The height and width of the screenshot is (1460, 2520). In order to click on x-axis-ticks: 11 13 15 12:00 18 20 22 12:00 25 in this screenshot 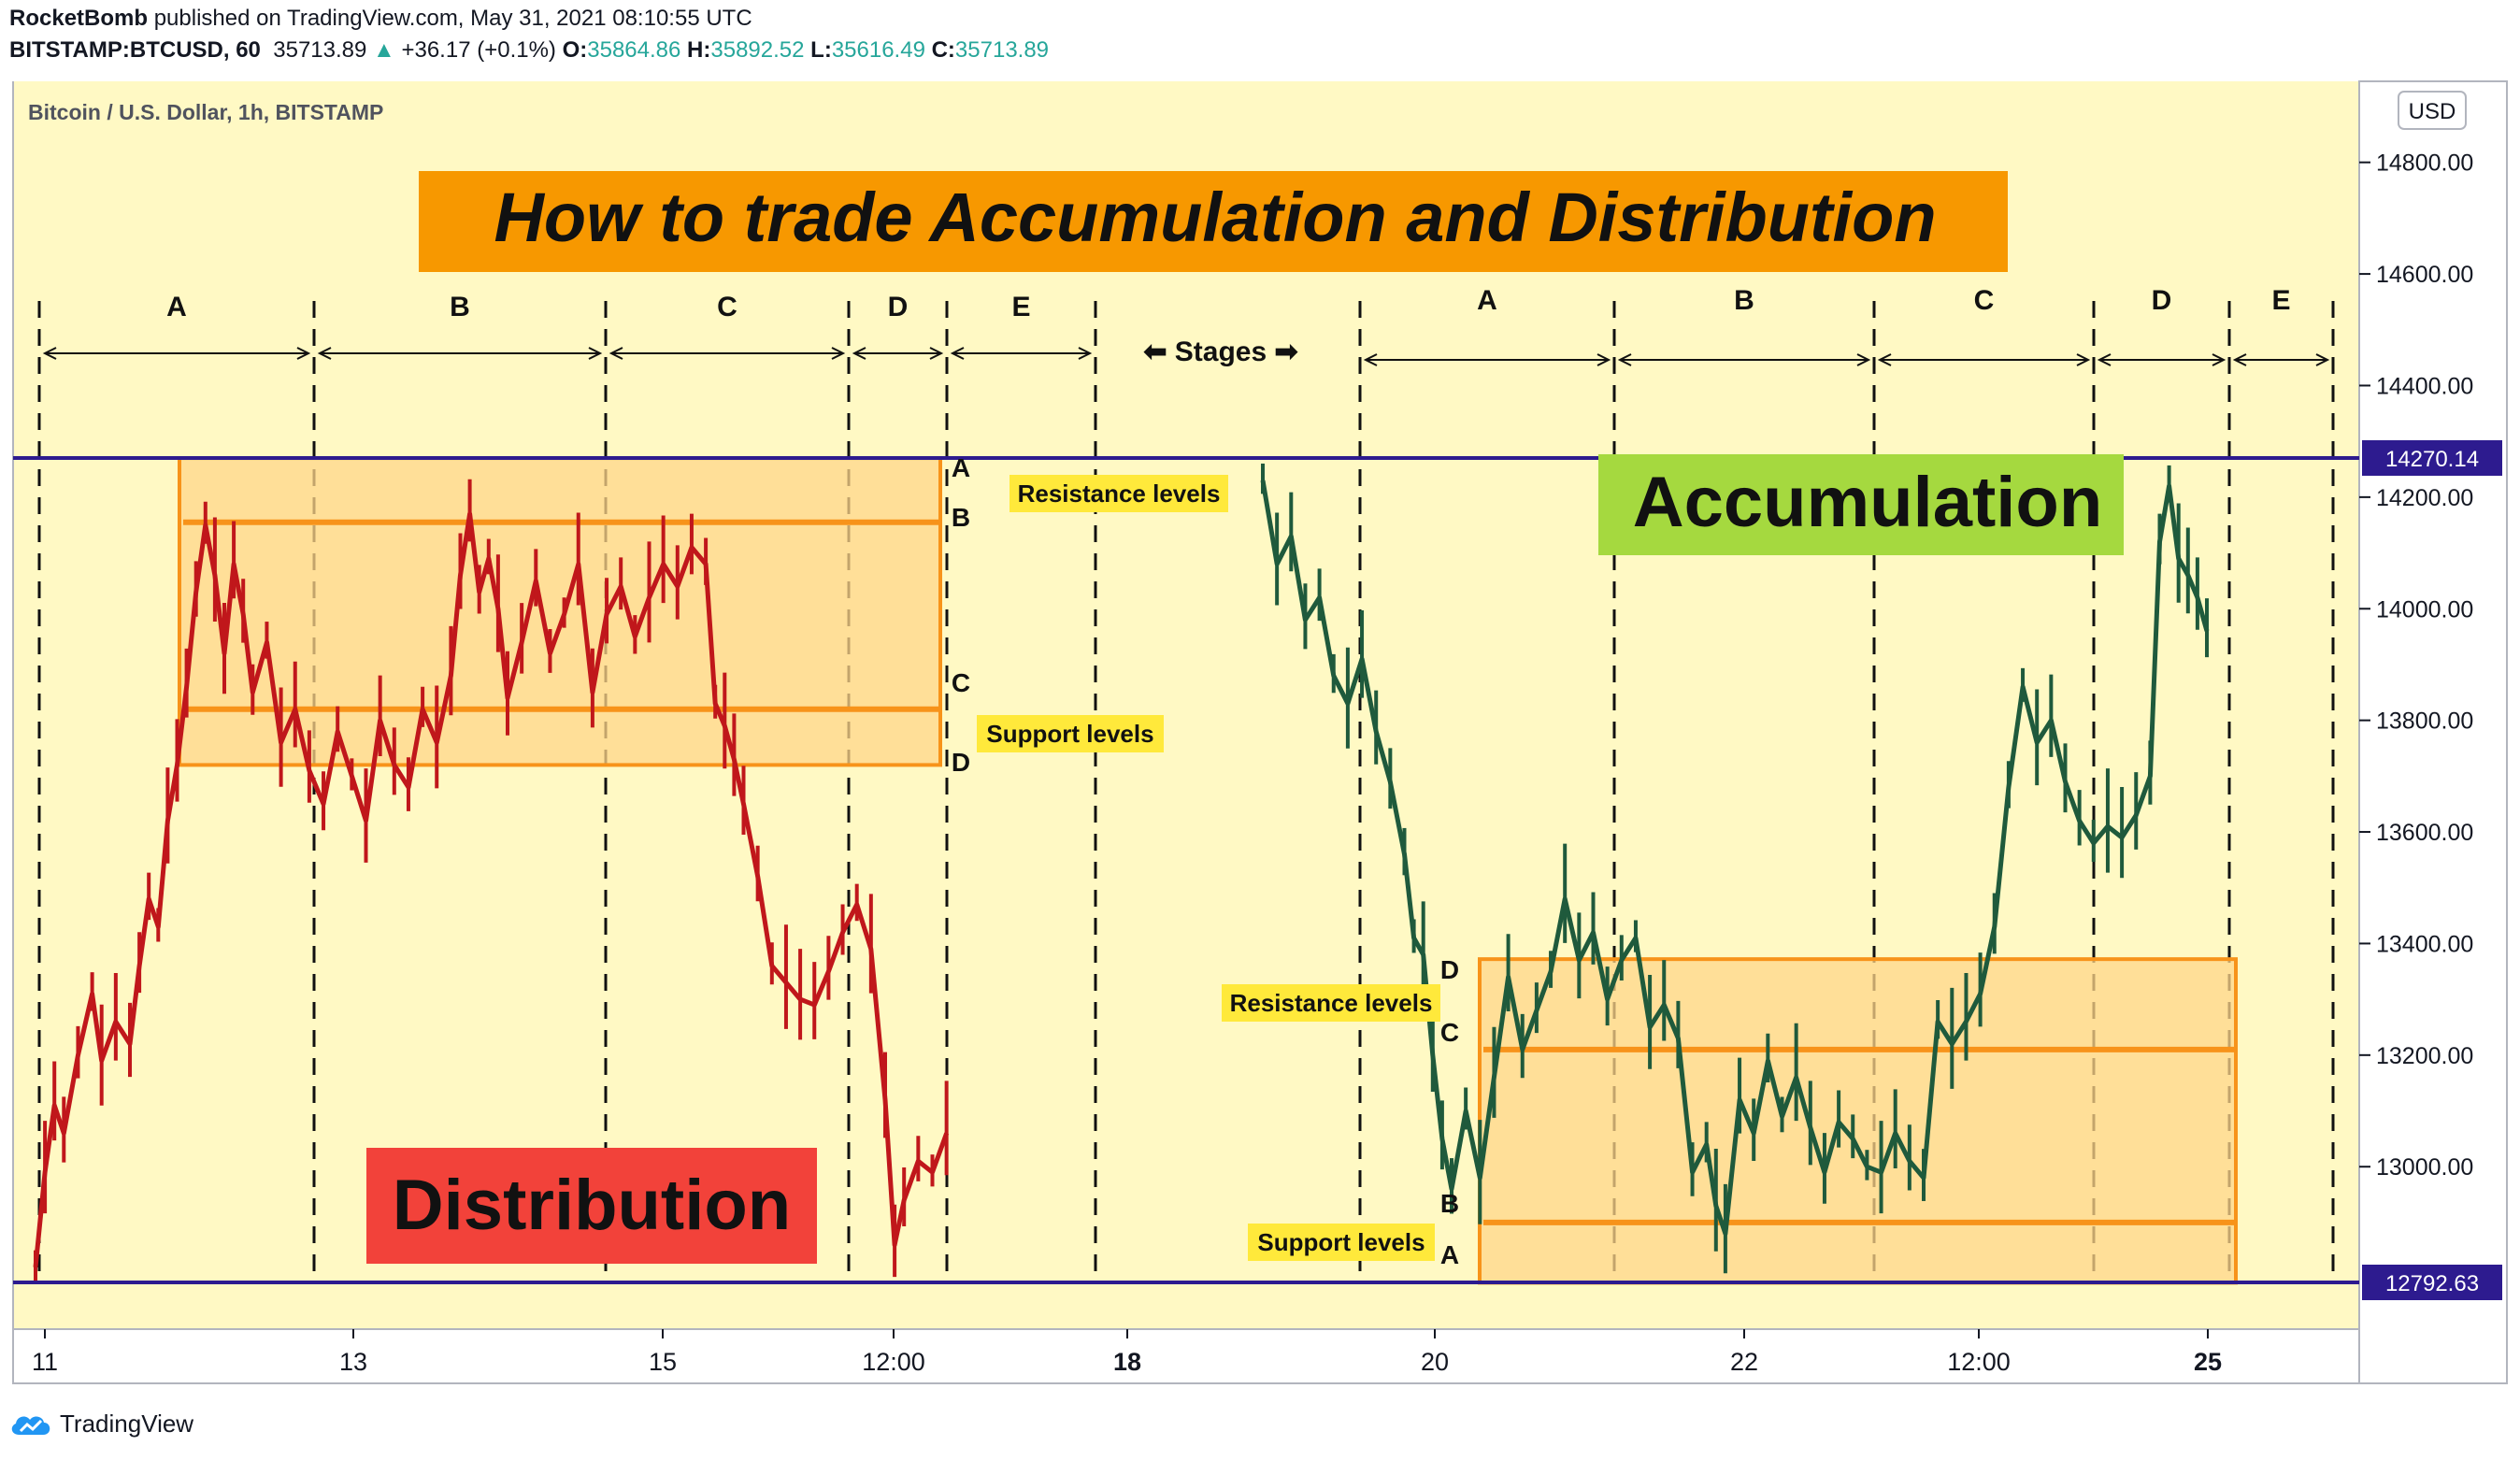, I will do `click(1127, 1353)`.